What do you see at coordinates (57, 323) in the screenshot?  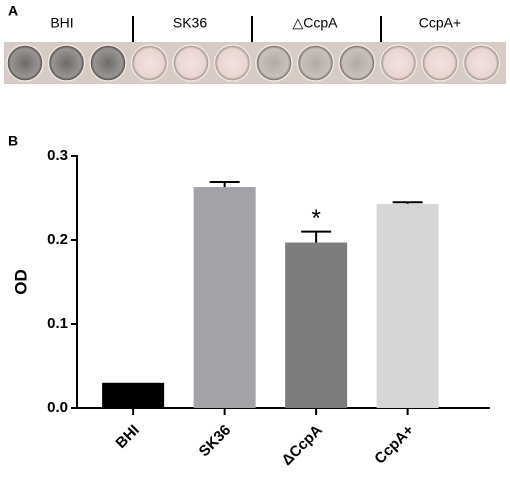 I see `y-tick-label: 0.1` at bounding box center [57, 323].